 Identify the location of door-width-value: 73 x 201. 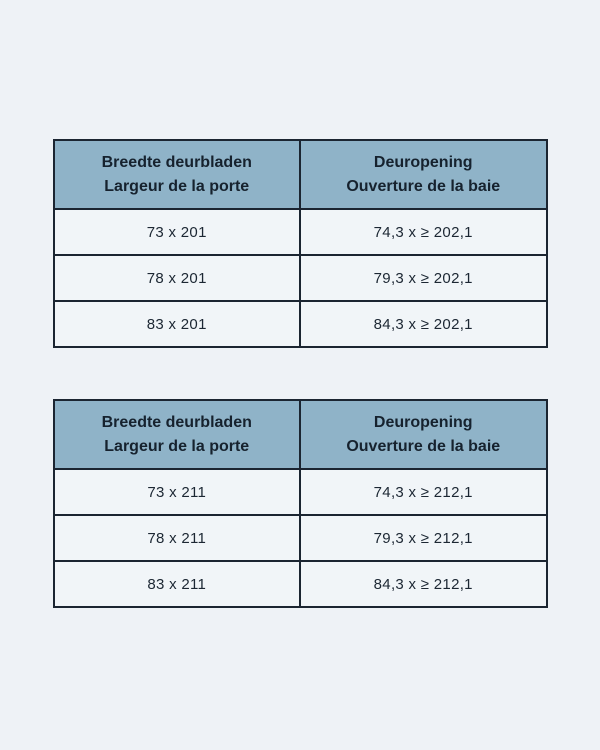
(176, 232).